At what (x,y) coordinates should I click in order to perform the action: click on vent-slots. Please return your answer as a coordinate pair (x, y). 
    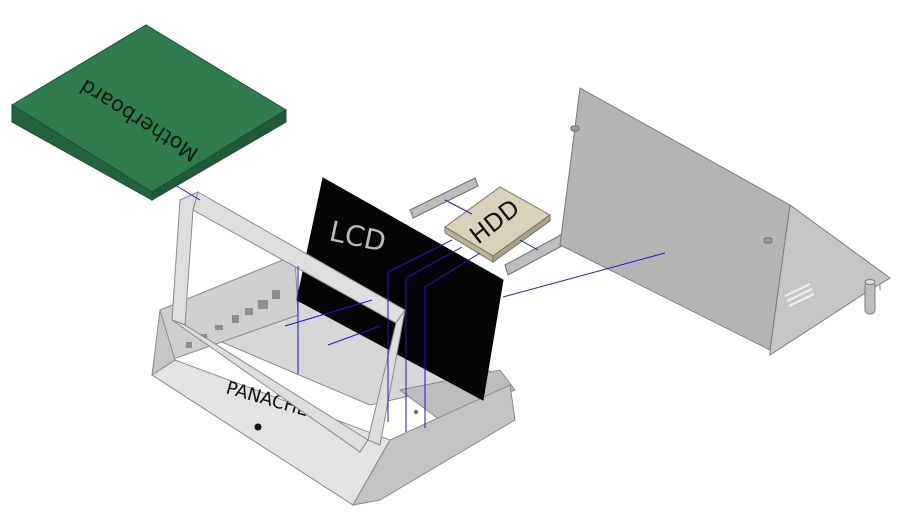
    Looking at the image, I should click on (799, 295).